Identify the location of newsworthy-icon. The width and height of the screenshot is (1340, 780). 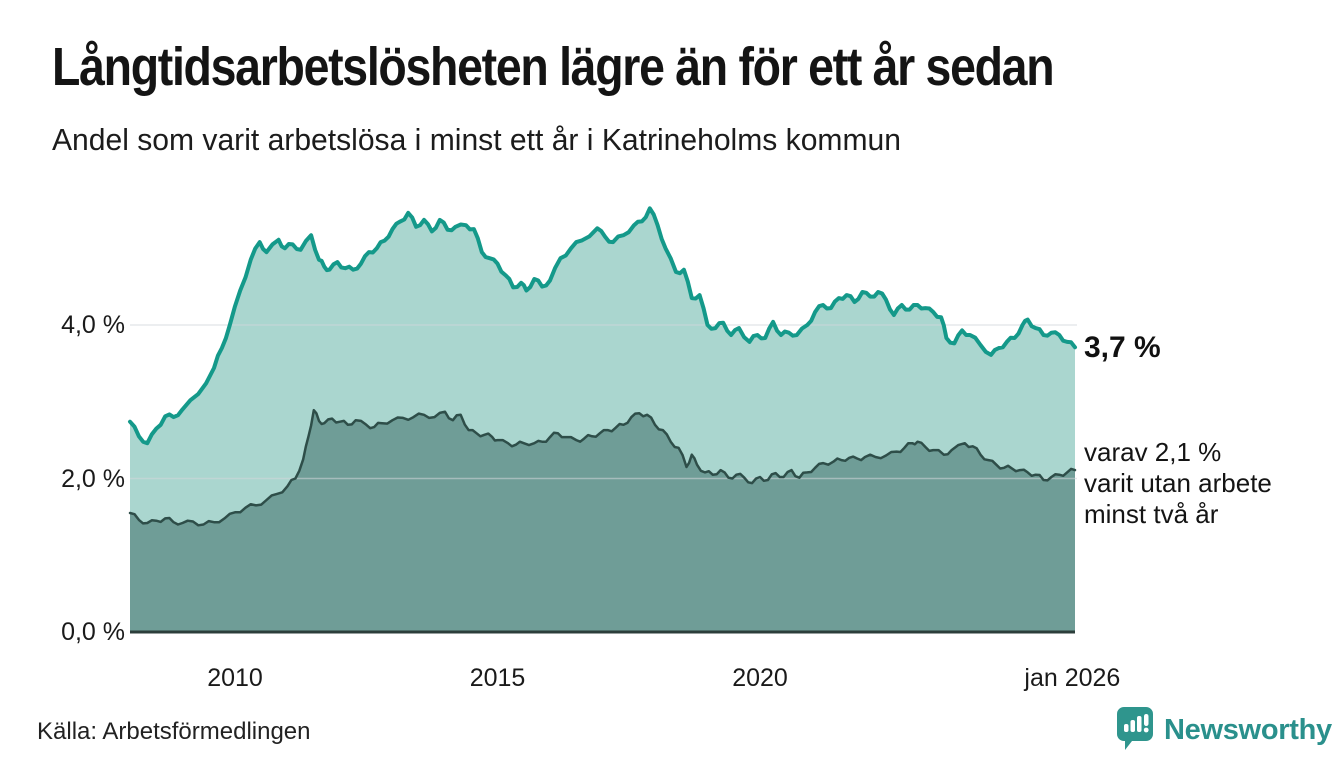
(1135, 728).